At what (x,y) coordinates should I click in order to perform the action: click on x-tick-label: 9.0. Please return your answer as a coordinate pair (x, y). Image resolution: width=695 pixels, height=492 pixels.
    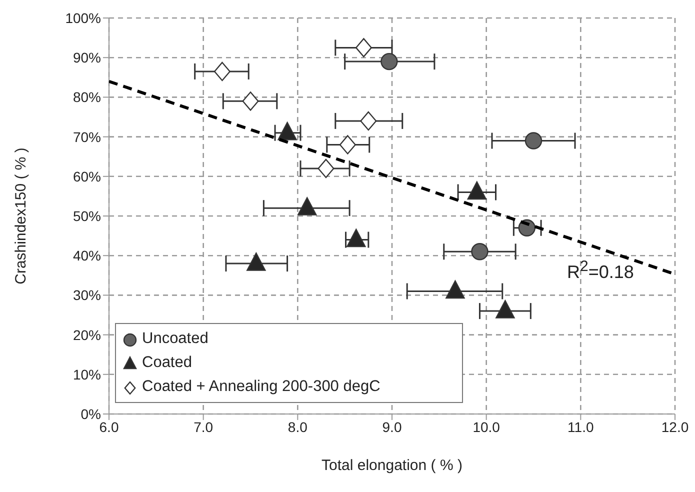
    Looking at the image, I should click on (392, 426).